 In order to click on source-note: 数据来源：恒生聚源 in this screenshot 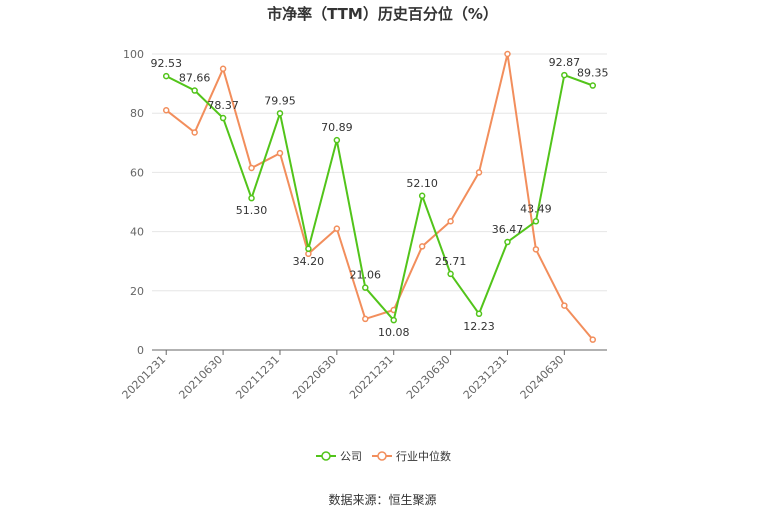, I will do `click(382, 500)`.